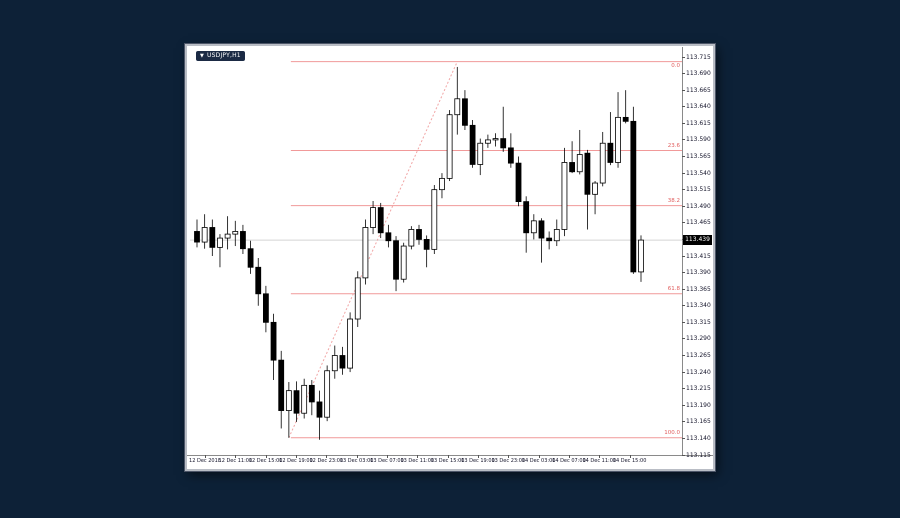  I want to click on fib-level-label: 61.8, so click(673, 289).